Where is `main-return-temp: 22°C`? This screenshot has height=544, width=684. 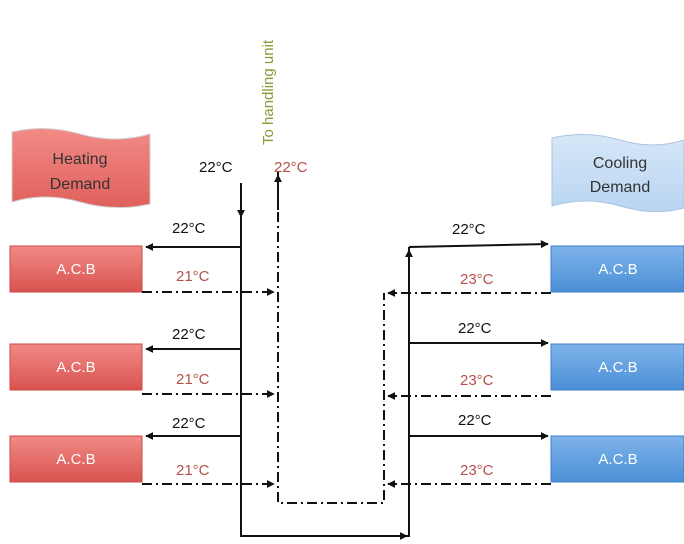 main-return-temp: 22°C is located at coordinates (291, 167).